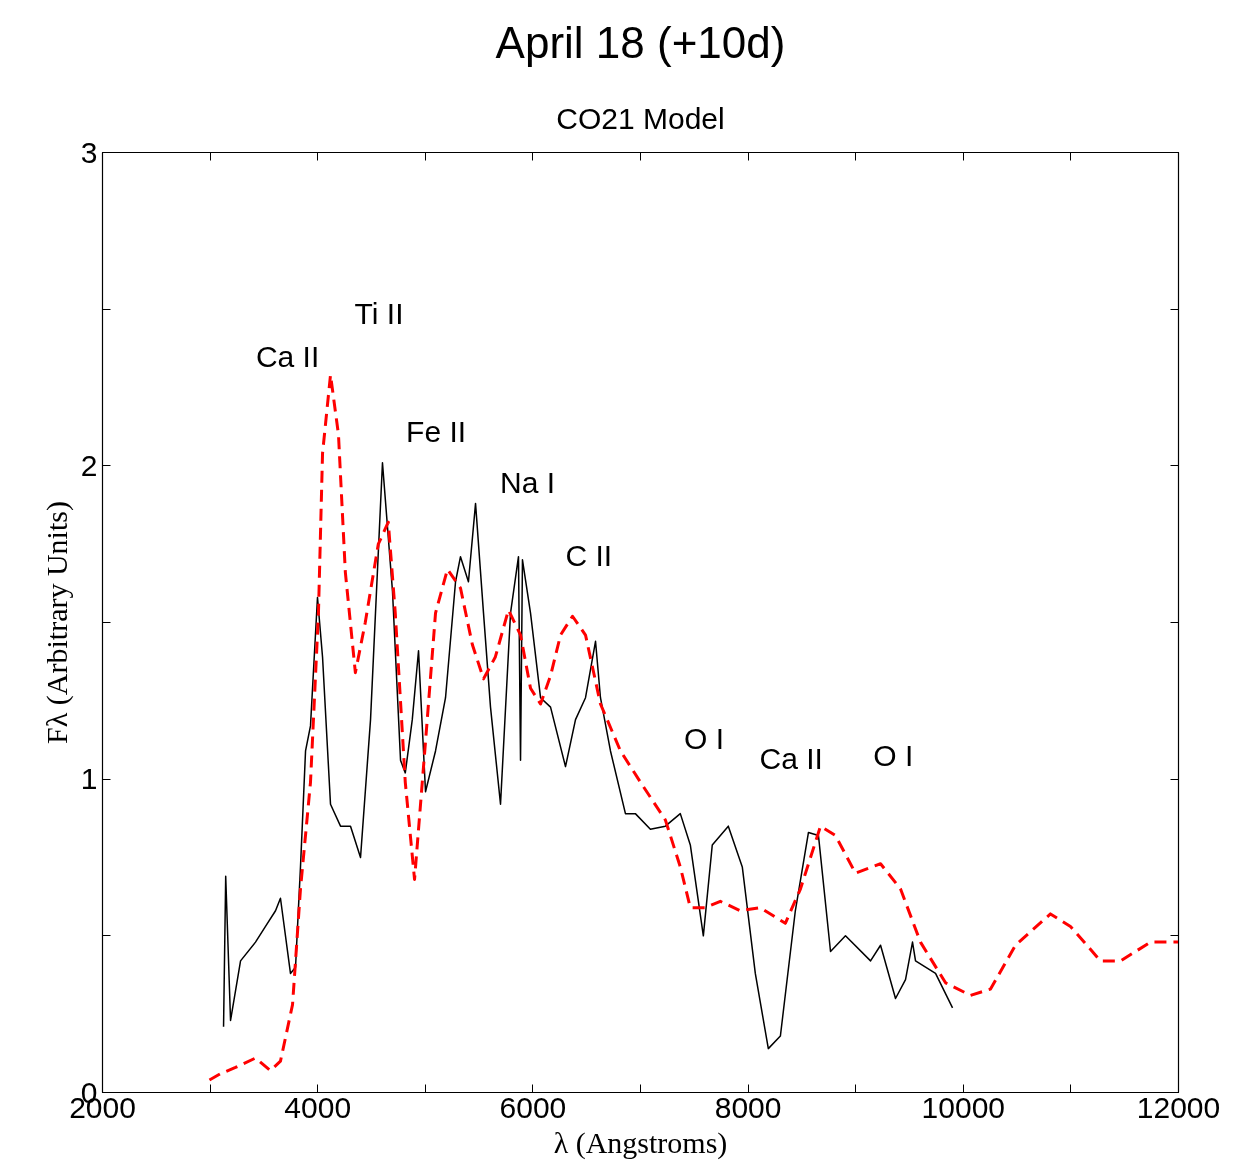 The height and width of the screenshot is (1161, 1237). Describe the element at coordinates (640, 118) in the screenshot. I see `chart-subtitle: CO21 Model` at that location.